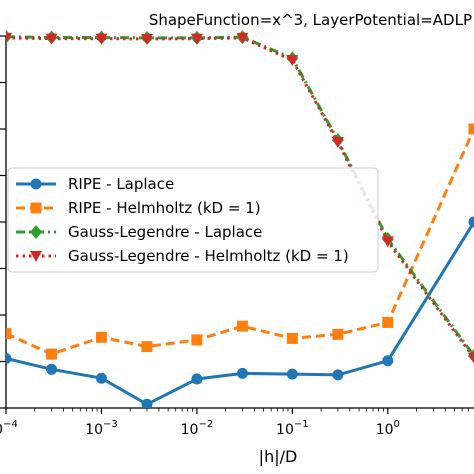 The image size is (474, 474). What do you see at coordinates (165, 232) in the screenshot?
I see `legend-label-2: Gauss-Legendre - Laplace` at bounding box center [165, 232].